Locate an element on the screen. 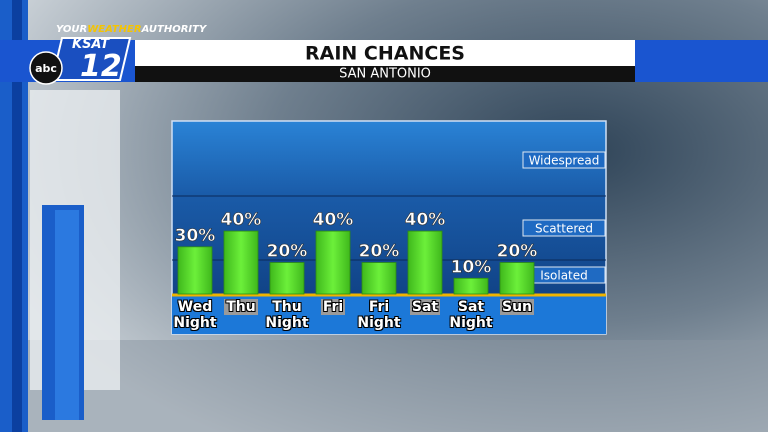  network: abc is located at coordinates (46, 68).